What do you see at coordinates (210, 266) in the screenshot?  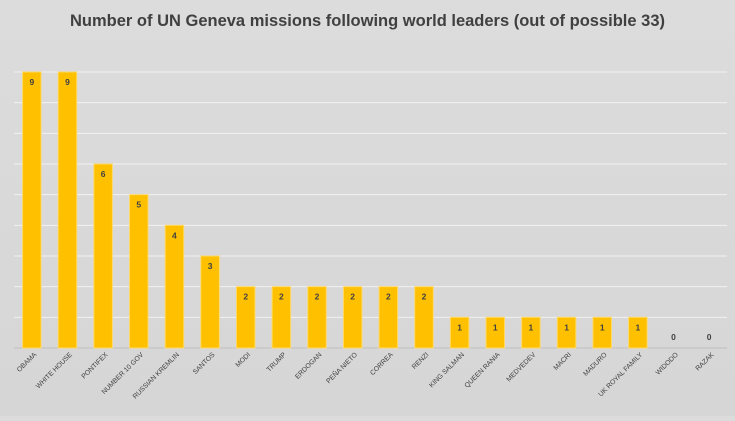 I see `data-label: 3` at bounding box center [210, 266].